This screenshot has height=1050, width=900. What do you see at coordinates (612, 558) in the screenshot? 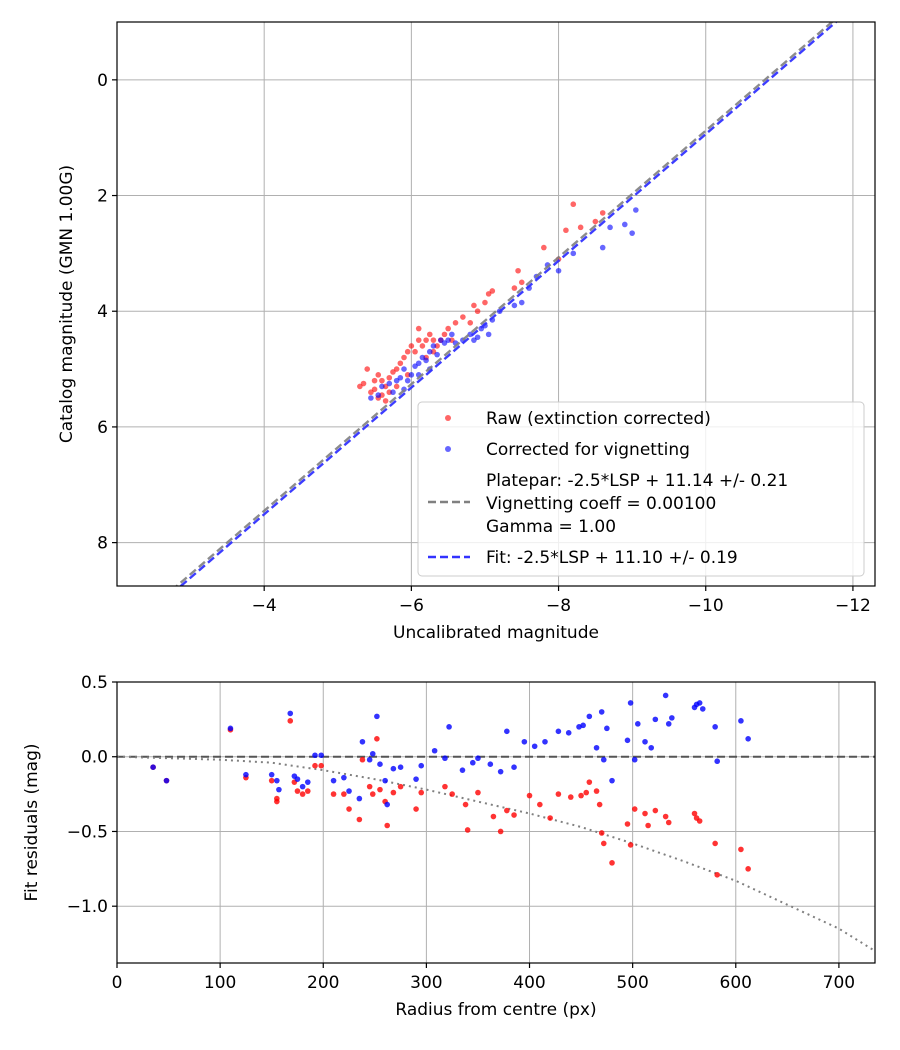
I see `legend-fit-label: Fit: -2.5*LSP + 11.10 +/- 0.19` at bounding box center [612, 558].